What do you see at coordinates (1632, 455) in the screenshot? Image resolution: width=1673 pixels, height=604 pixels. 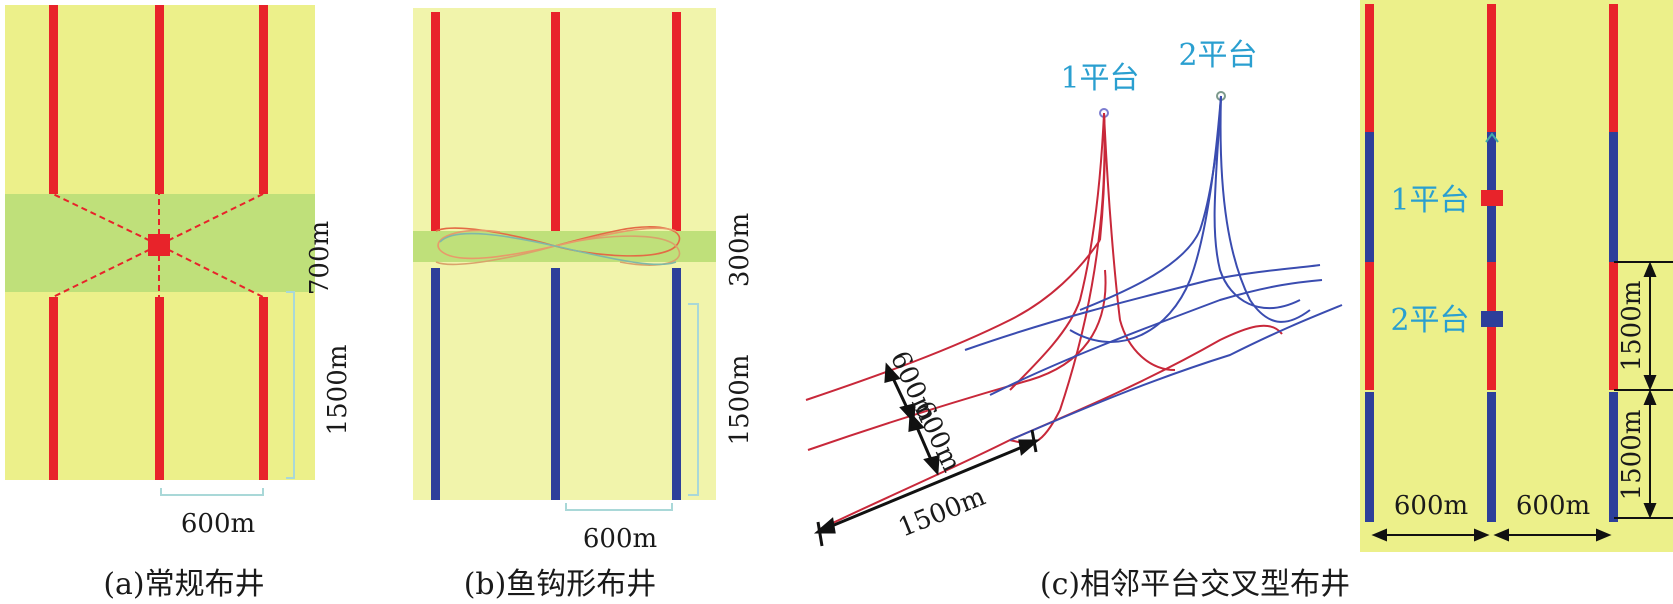 I see `panel-c-map-length-lower-label: 1500m` at bounding box center [1632, 455].